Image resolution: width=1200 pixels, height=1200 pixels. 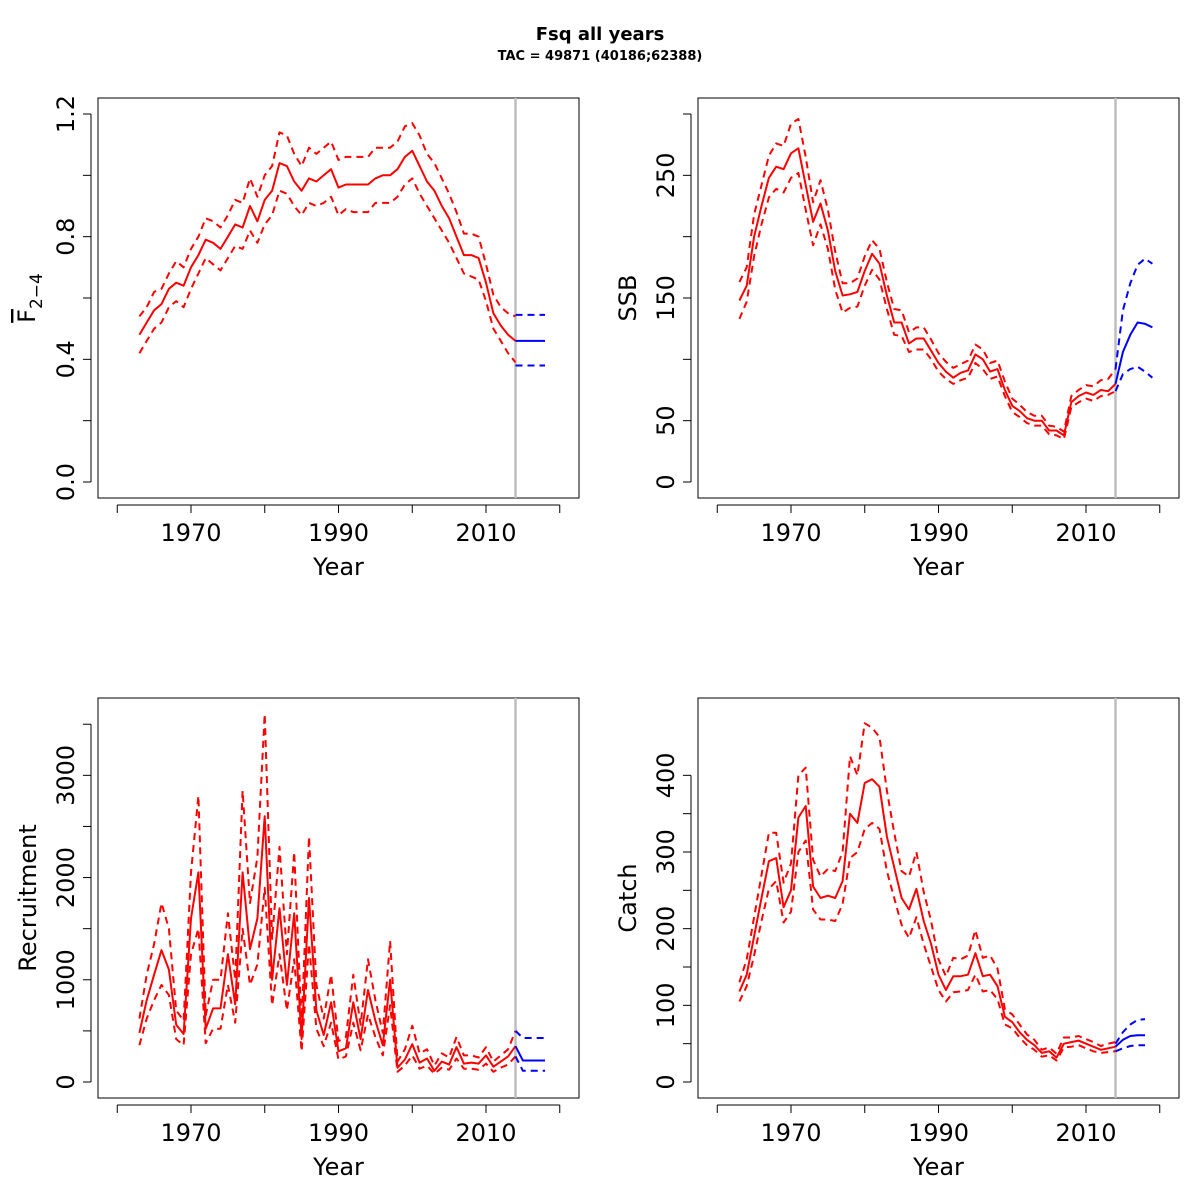 I want to click on recruitment-x-tick-label: 1970, so click(x=190, y=1133).